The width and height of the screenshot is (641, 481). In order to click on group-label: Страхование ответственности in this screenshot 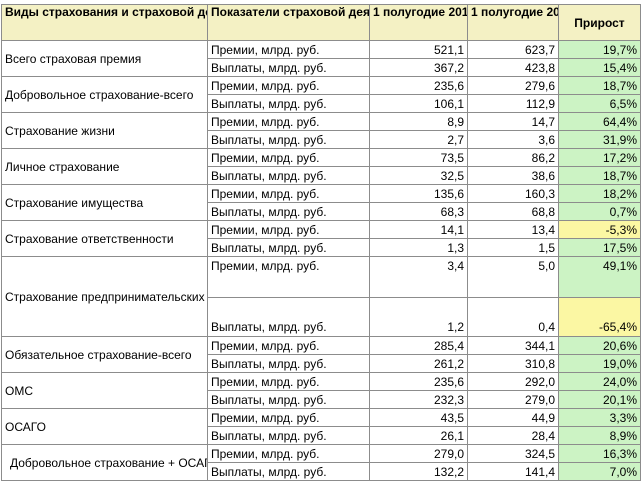, I will do `click(104, 238)`.